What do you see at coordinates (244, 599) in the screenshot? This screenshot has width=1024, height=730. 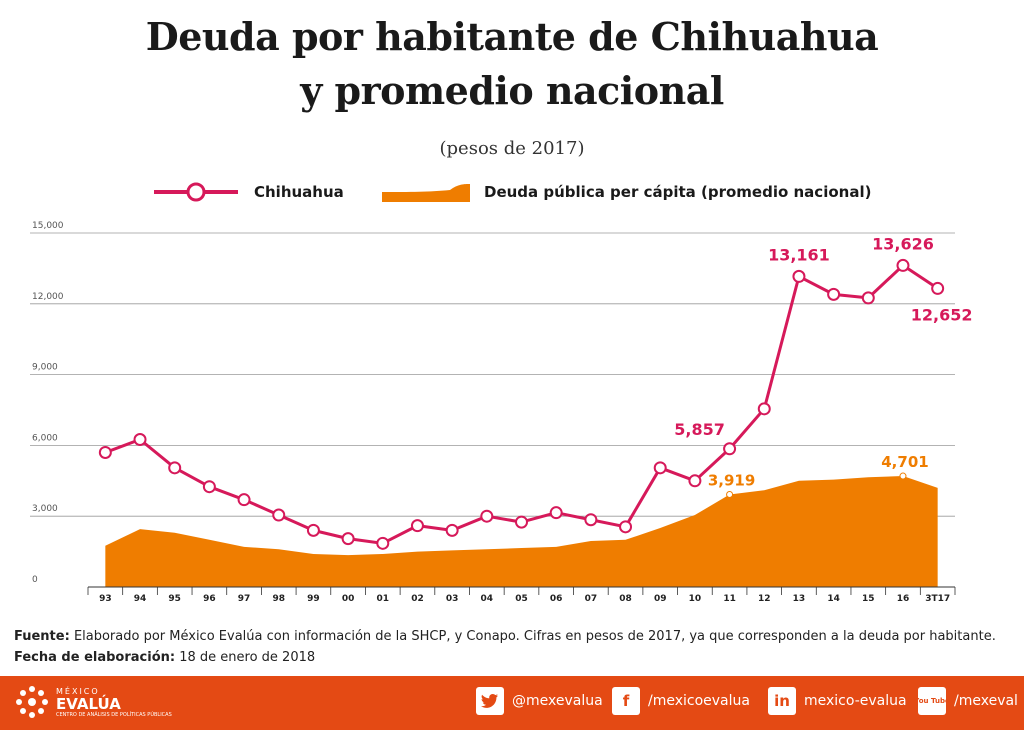 I see `x-tick-label: 97` at bounding box center [244, 599].